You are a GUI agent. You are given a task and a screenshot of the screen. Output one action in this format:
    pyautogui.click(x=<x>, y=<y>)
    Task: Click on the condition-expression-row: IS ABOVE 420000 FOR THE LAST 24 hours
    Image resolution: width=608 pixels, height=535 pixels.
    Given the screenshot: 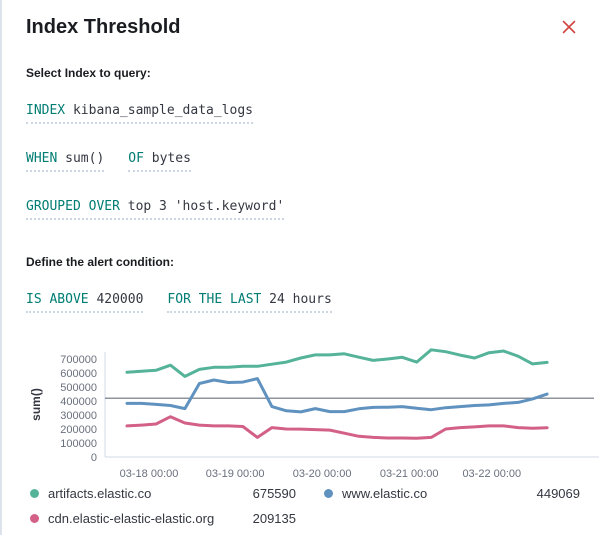 What is the action you would take?
    pyautogui.click(x=302, y=301)
    